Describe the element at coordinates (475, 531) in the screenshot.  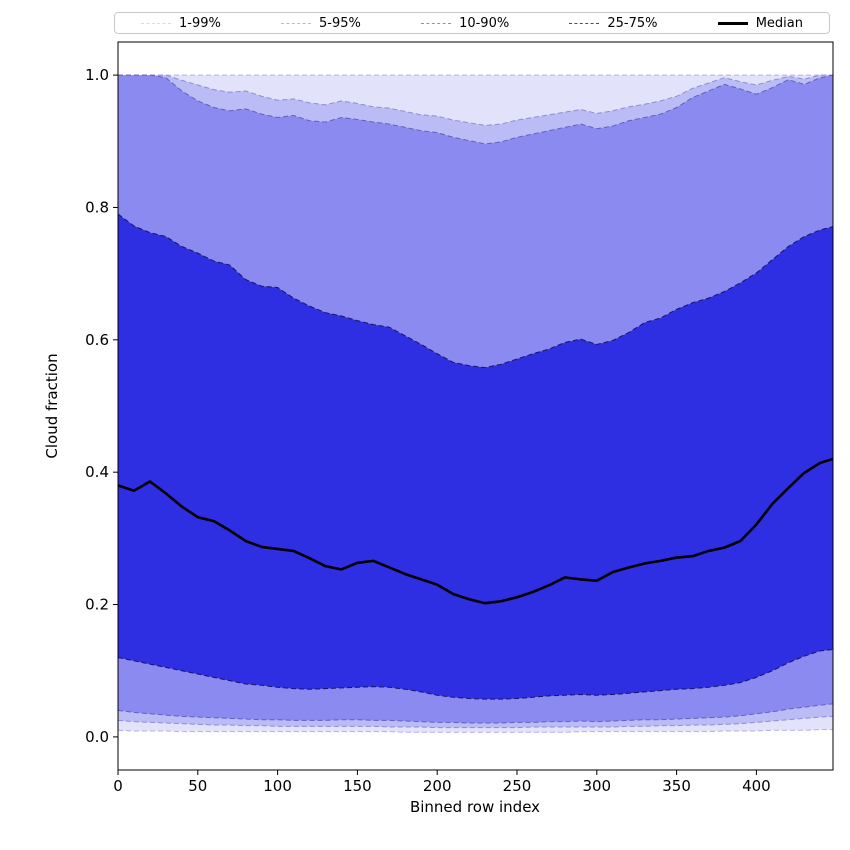
I see `median-line` at that location.